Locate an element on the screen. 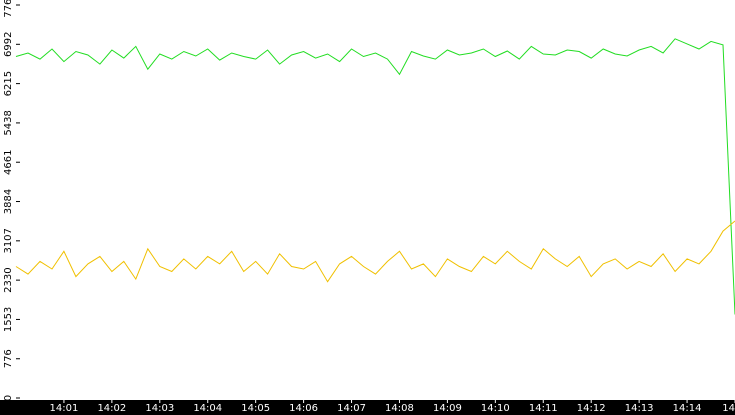 The image size is (735, 415). y-tick-label: 5438 is located at coordinates (8, 122).